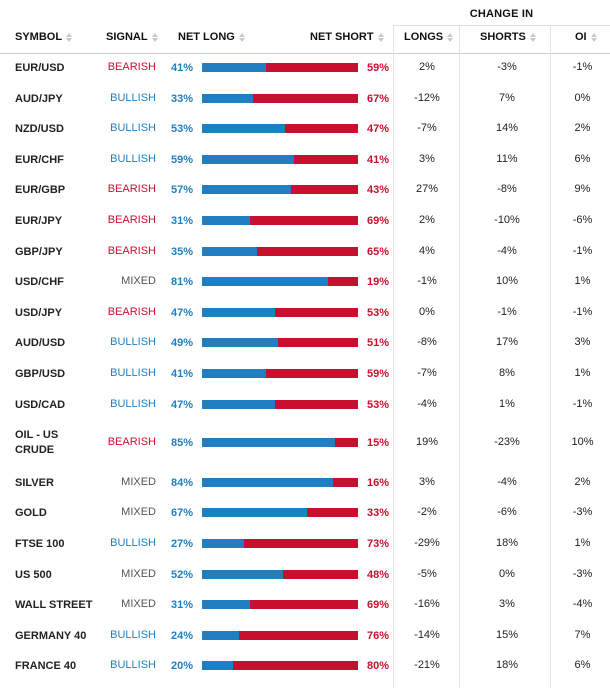 Image resolution: width=610 pixels, height=688 pixels. Describe the element at coordinates (131, 220) in the screenshot. I see `signal-cell: BEARISH` at that location.